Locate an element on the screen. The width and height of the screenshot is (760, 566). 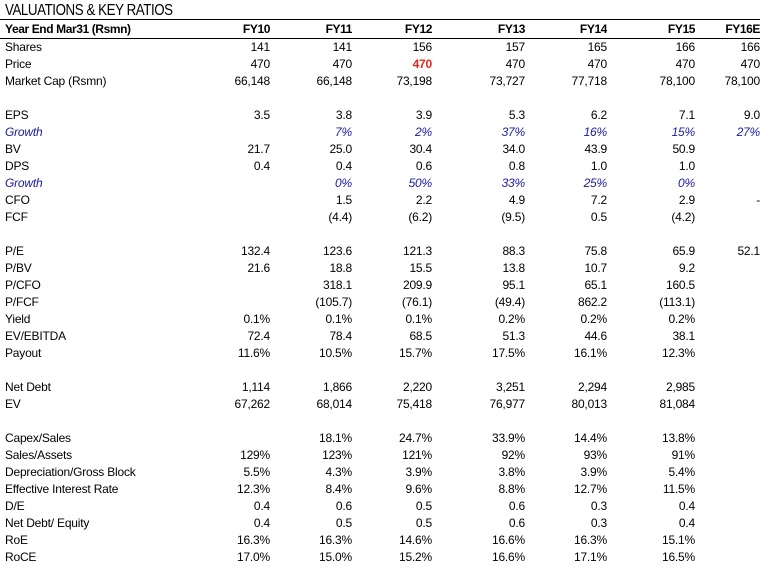
table-cell: 92% is located at coordinates (513, 455).